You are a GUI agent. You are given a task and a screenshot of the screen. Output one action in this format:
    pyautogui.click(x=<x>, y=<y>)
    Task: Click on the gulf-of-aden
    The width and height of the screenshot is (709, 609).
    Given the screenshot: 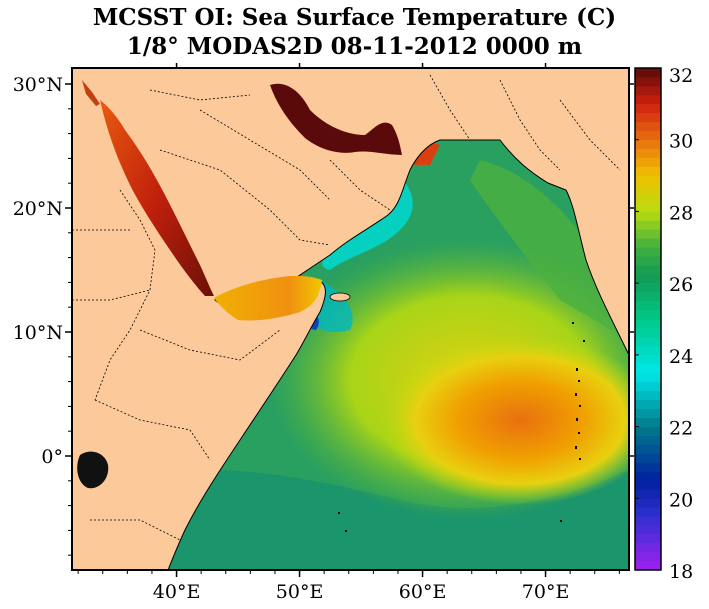 What is the action you would take?
    pyautogui.click(x=268, y=298)
    